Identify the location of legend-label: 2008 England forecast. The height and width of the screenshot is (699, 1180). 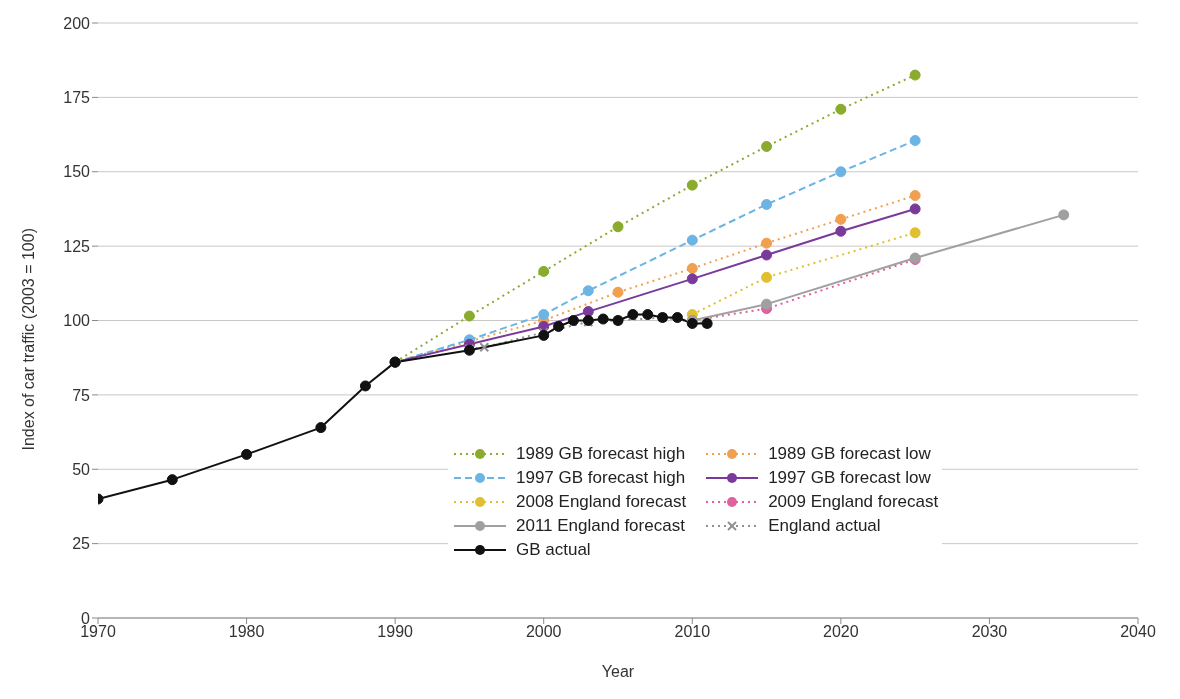
(601, 502).